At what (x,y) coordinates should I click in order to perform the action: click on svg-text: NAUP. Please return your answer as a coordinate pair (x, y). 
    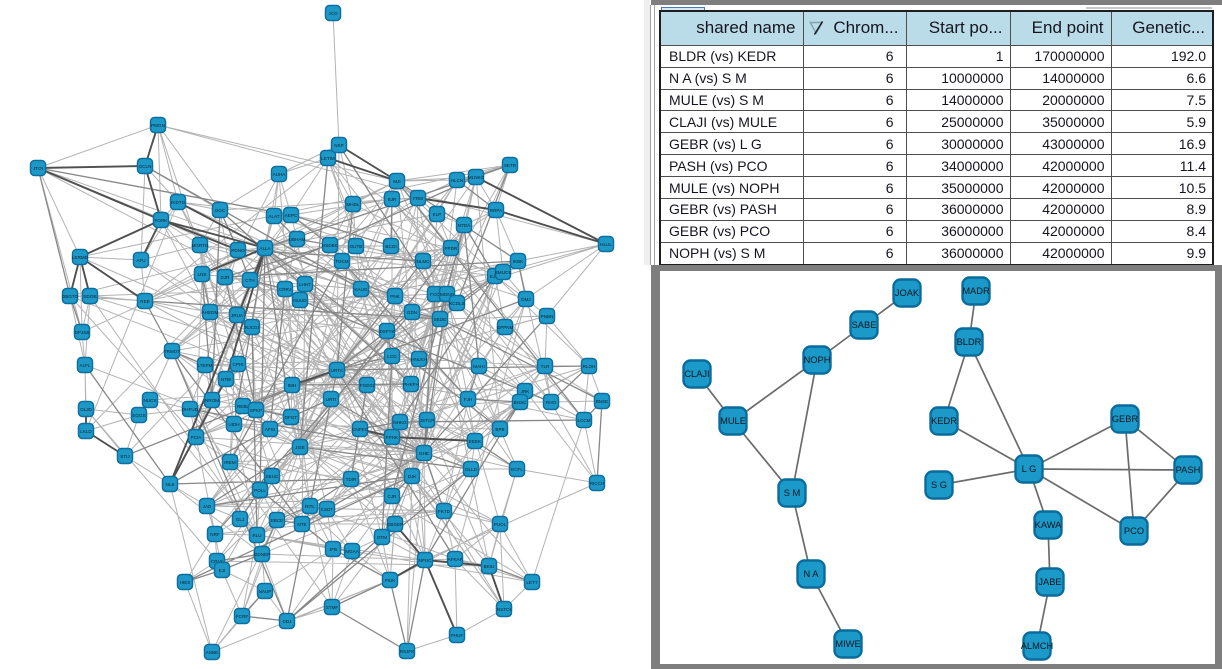
    Looking at the image, I should click on (265, 591).